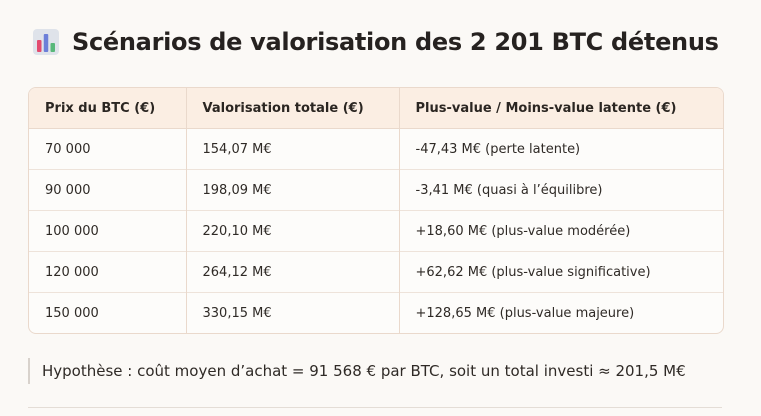  Describe the element at coordinates (560, 231) in the screenshot. I see `cell-gain-loss: +18,60 M€ (plus-value modérée)` at that location.